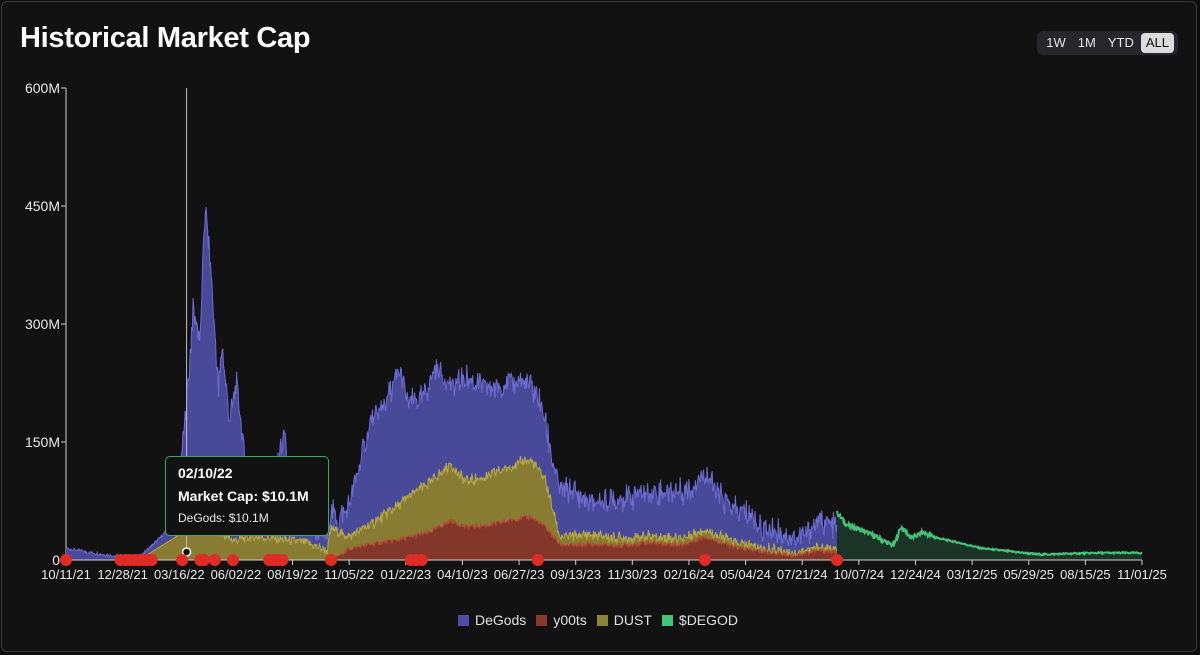  I want to click on range-ytd-button: YTD, so click(1120, 42).